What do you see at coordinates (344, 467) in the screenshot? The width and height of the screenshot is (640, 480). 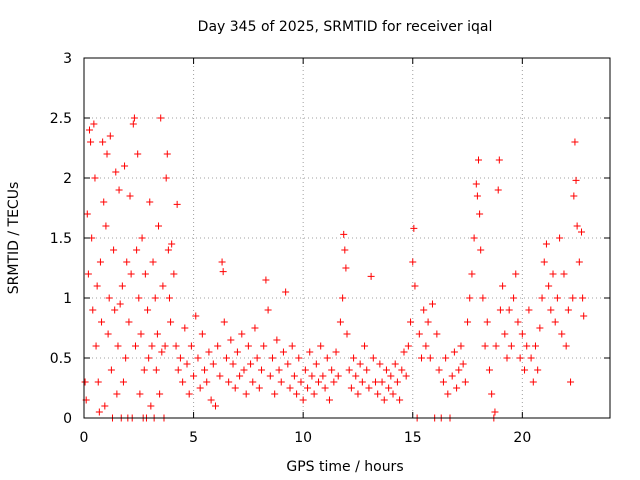 I see `x-axis-label: GPS time / hours` at bounding box center [344, 467].